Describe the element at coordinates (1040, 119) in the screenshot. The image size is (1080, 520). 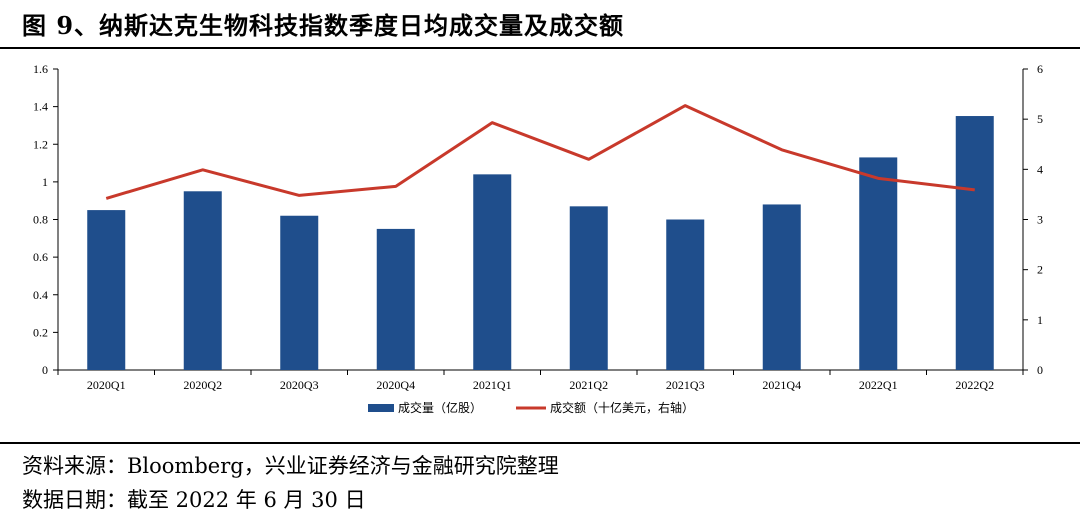
I see `right-axis-tick-label: 5` at that location.